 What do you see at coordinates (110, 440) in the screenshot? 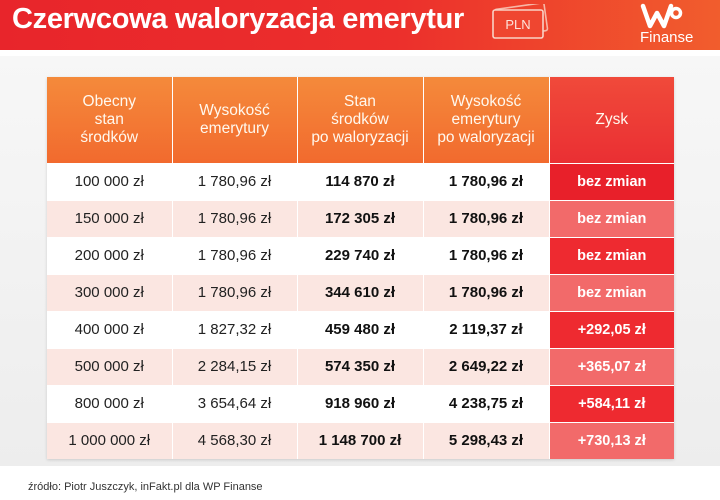
I see `current-funds-cell: 1 000 000 zł` at bounding box center [110, 440].